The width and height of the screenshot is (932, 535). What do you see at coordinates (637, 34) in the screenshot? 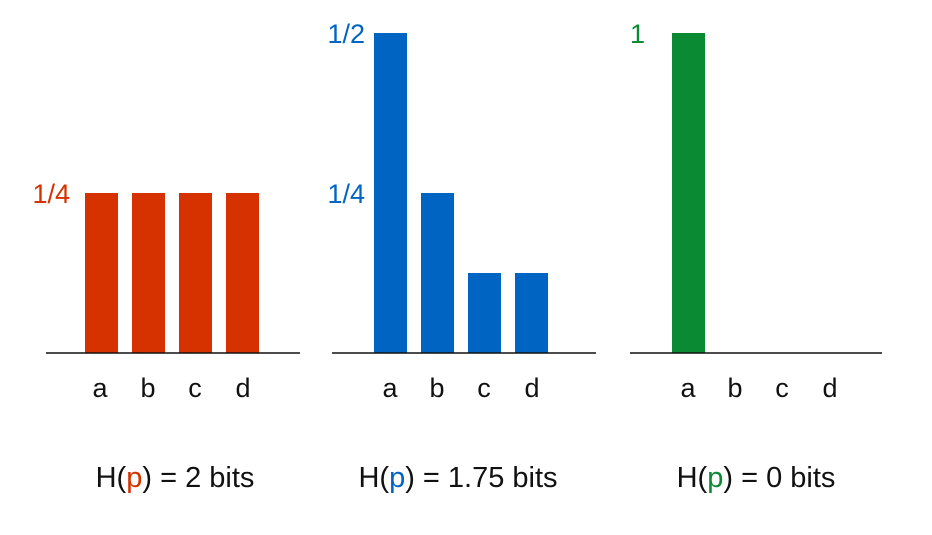
I see `y-tick-label: 1` at bounding box center [637, 34].